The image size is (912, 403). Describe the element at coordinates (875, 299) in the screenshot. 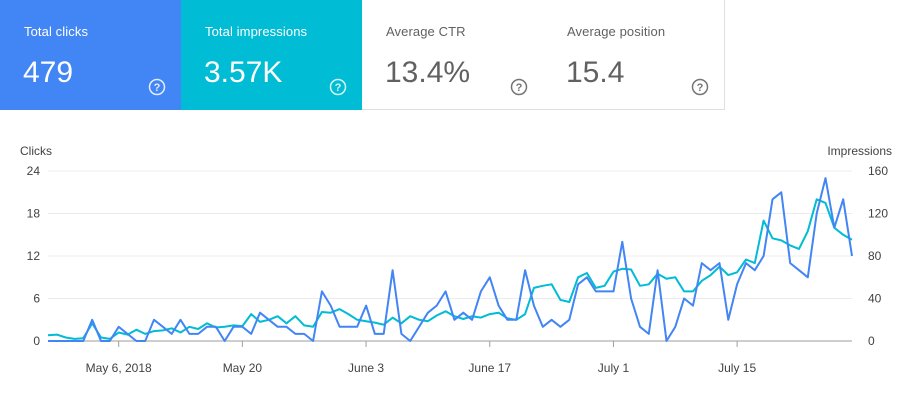

I see `right-tick-label: 40` at that location.